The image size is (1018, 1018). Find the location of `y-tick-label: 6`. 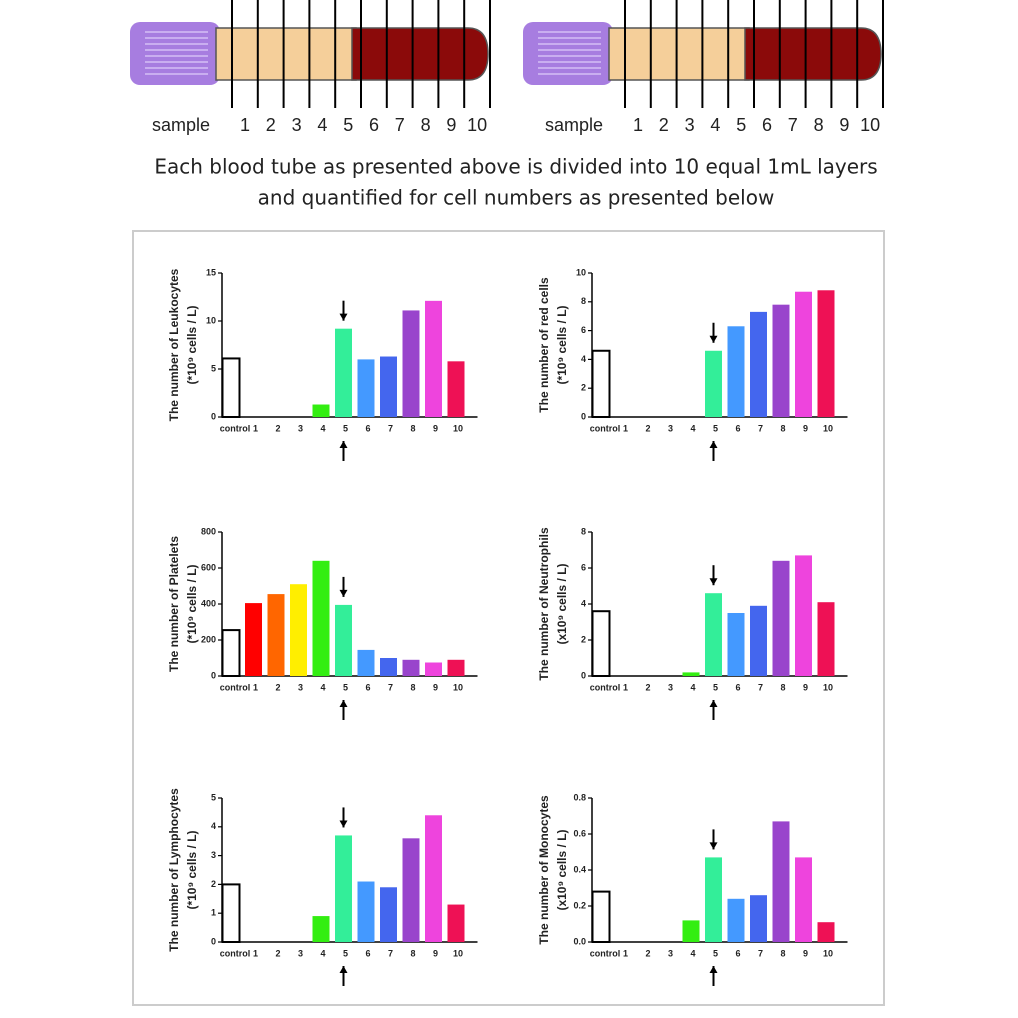

y-tick-label: 6 is located at coordinates (583, 567).